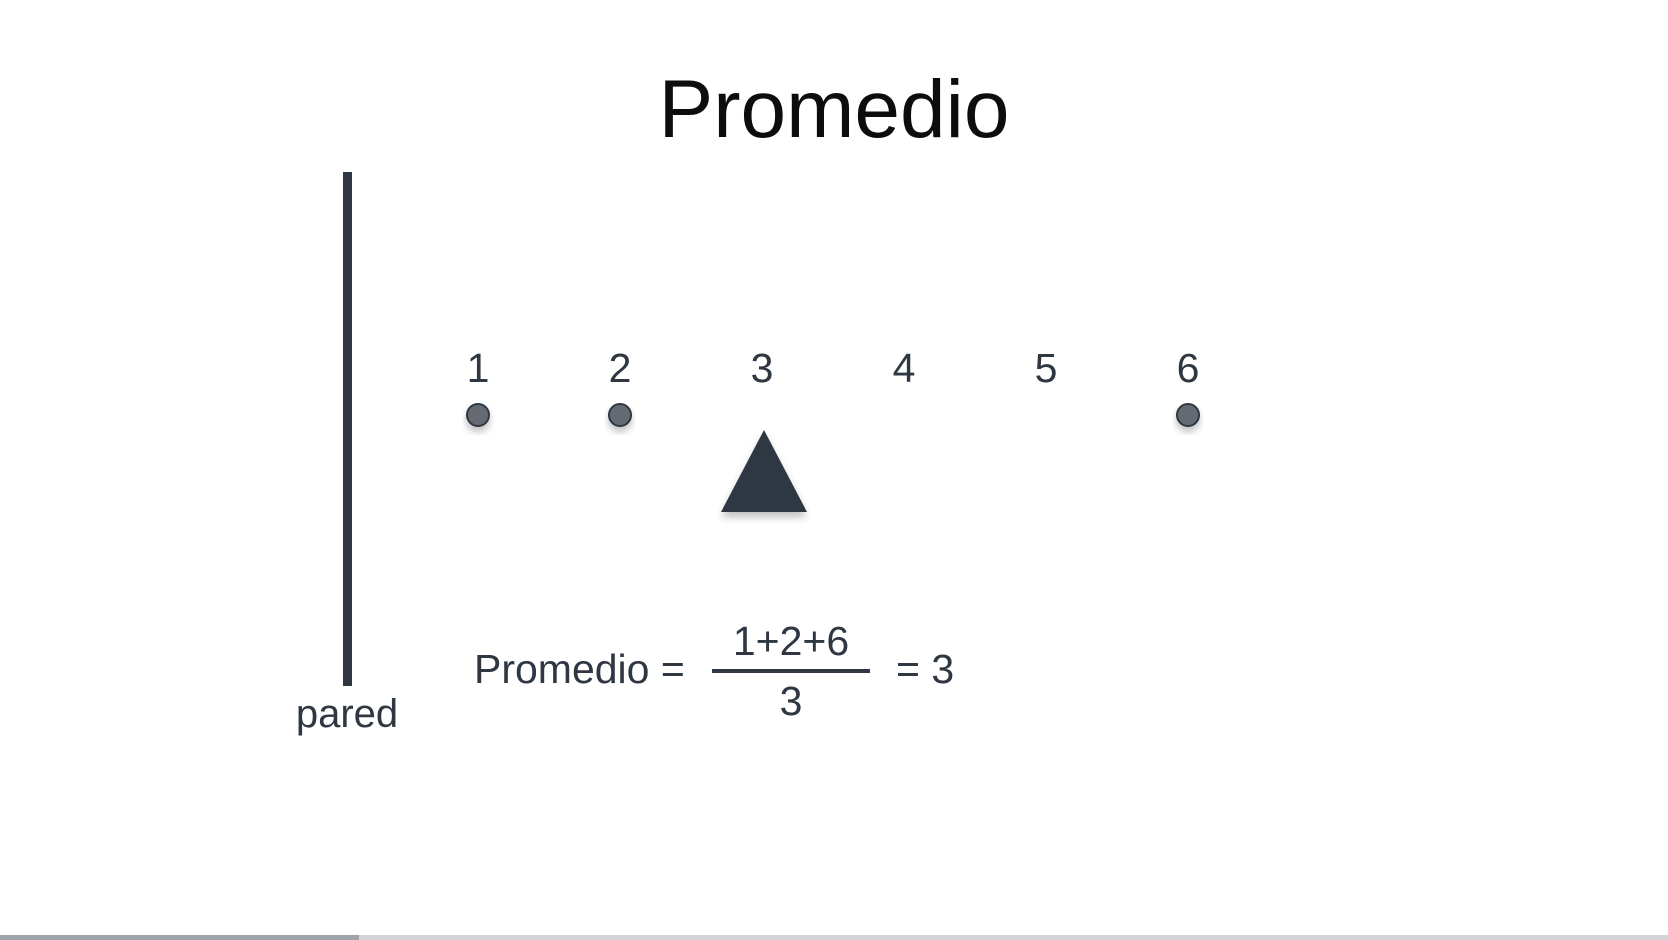 The width and height of the screenshot is (1668, 940). What do you see at coordinates (620, 368) in the screenshot?
I see `number-label-2: 2` at bounding box center [620, 368].